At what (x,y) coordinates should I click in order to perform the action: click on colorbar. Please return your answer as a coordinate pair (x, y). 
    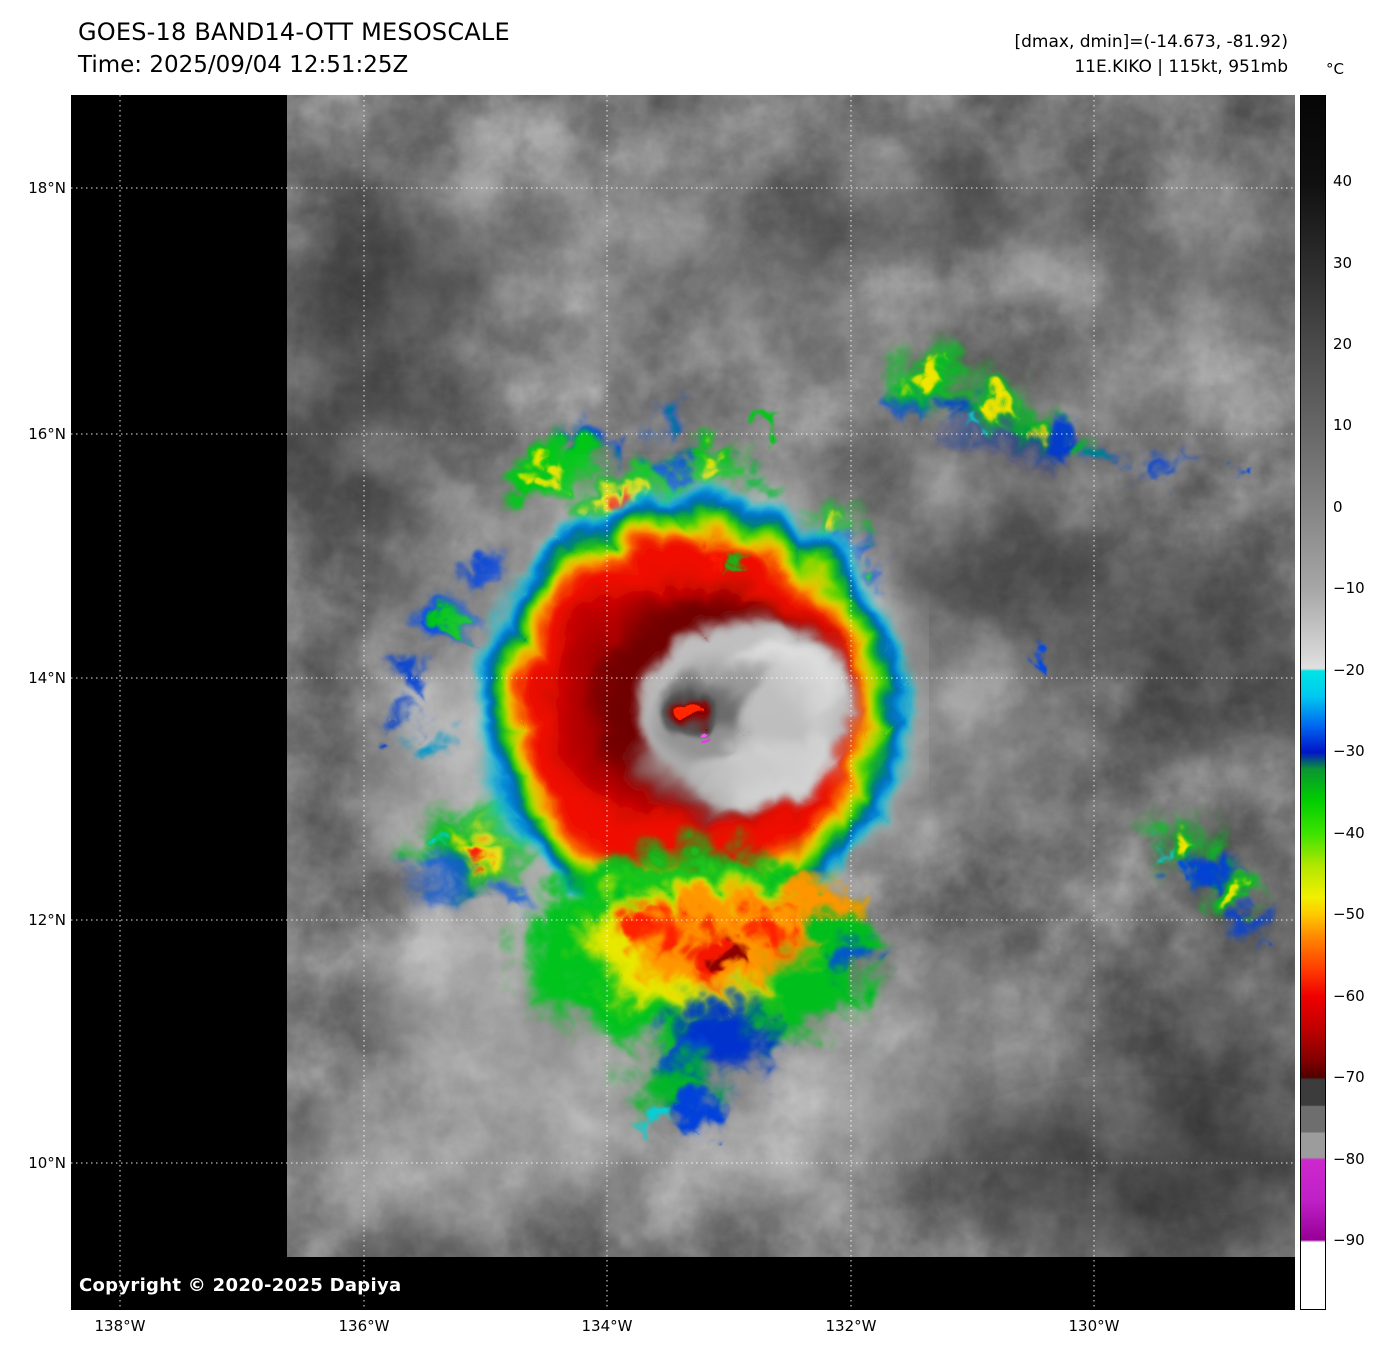
    Looking at the image, I should click on (1313, 702).